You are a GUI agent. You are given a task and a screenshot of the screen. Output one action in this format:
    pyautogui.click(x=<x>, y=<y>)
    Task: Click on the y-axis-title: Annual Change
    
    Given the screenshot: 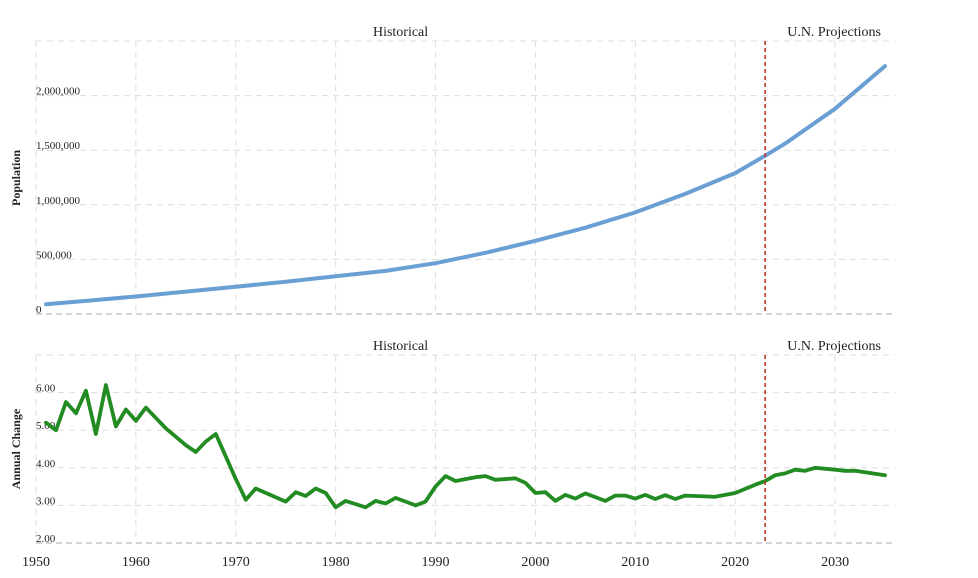 What is the action you would take?
    pyautogui.click(x=16, y=448)
    